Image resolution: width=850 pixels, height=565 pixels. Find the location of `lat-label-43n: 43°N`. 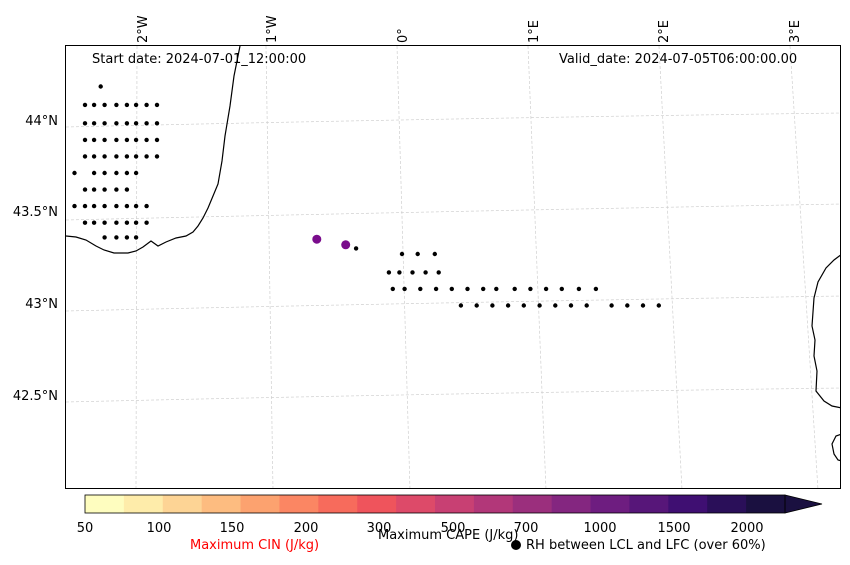

lat-label-43n: 43°N is located at coordinates (41, 304).